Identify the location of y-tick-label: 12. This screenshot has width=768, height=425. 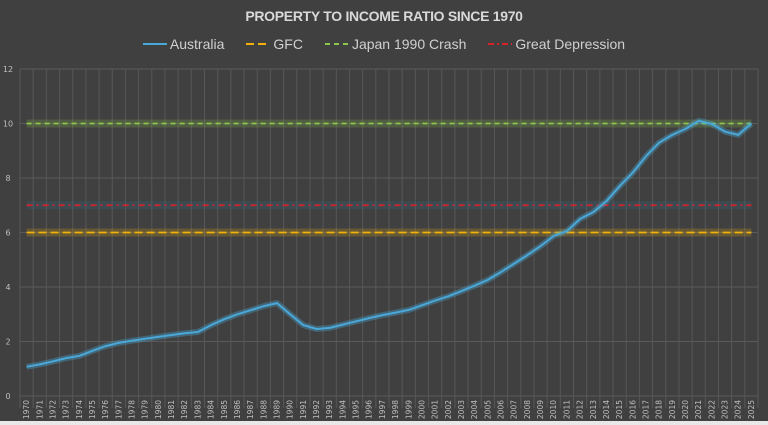
(8, 69).